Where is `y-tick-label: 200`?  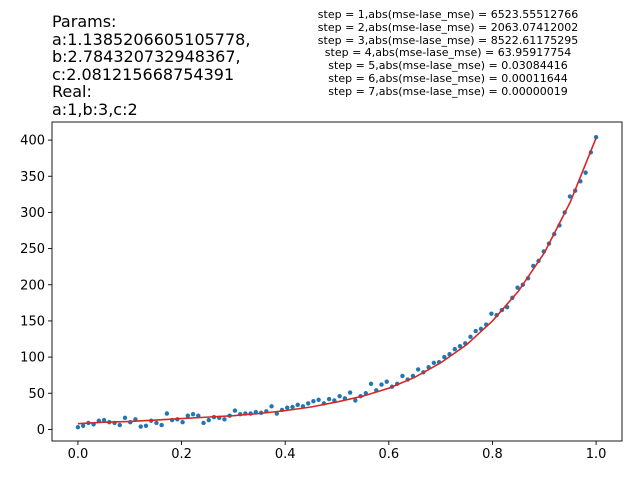
y-tick-label: 200 is located at coordinates (32, 285).